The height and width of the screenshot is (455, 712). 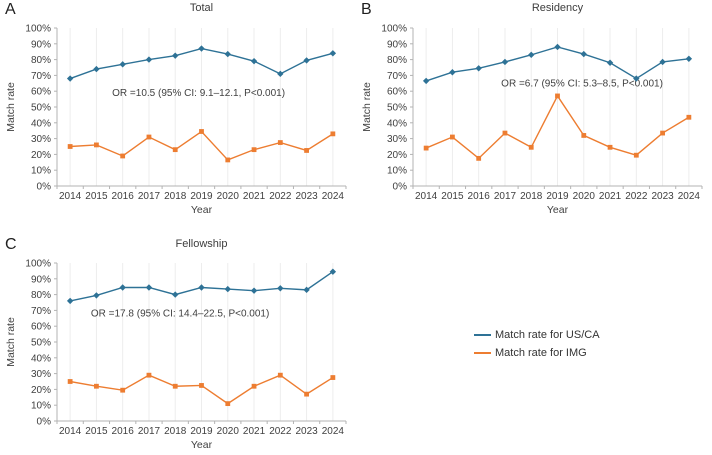 I want to click on svg-text: 2017, so click(x=505, y=196).